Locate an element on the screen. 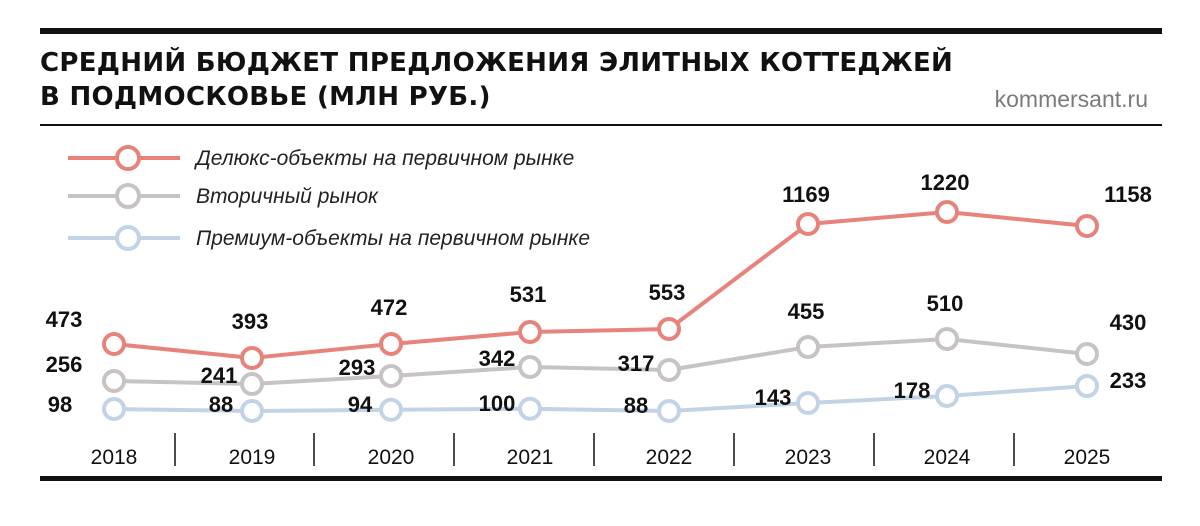 This screenshot has width=1200, height=526. tick-label: 2018 is located at coordinates (114, 457).